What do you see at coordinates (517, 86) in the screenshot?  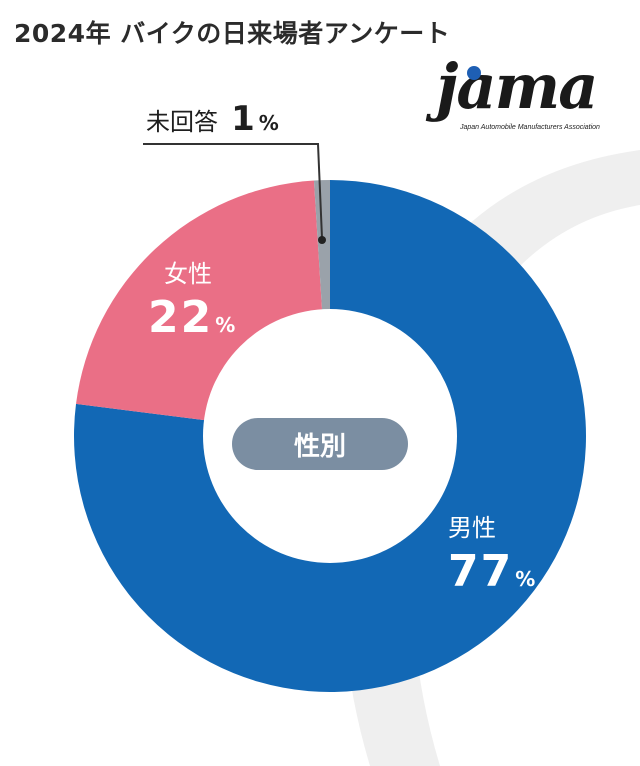 I see `logo-wordmark: jama` at bounding box center [517, 86].